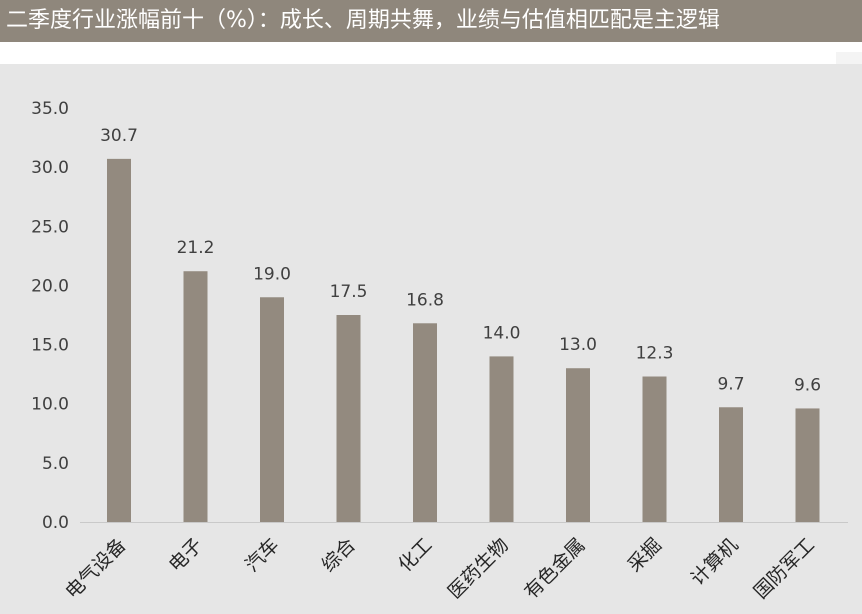 The width and height of the screenshot is (862, 614). I want to click on y-tick-label: 5.0, so click(55, 464).